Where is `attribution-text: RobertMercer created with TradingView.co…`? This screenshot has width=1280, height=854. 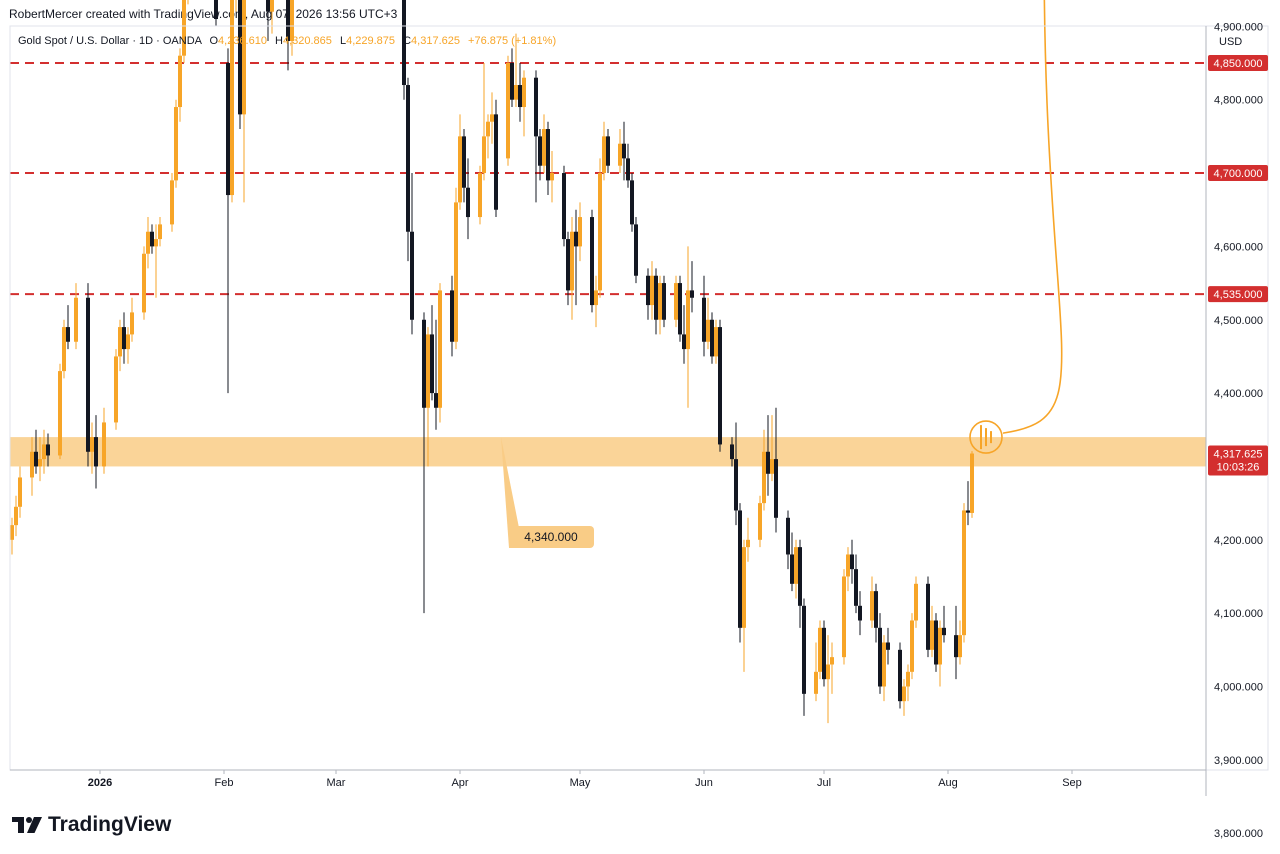 attribution-text: RobertMercer created with TradingView.co… is located at coordinates (203, 14).